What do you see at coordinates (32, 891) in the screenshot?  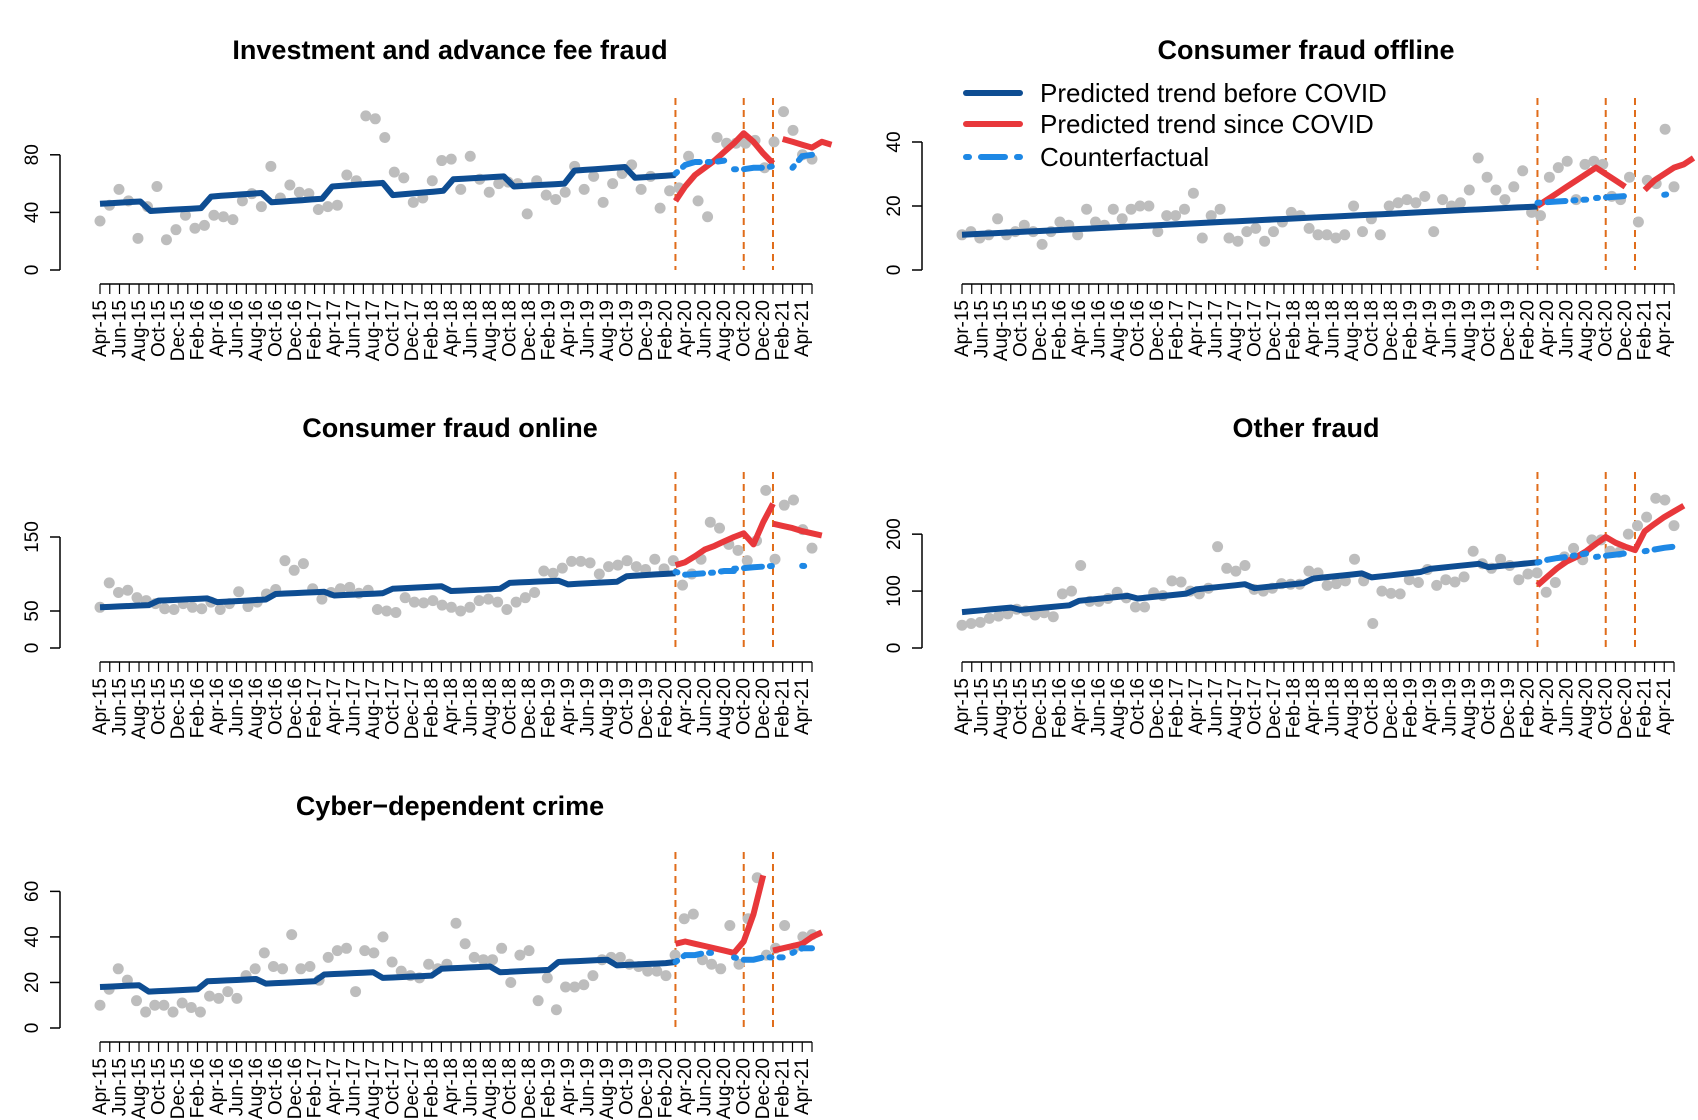 I see `y-tick-label: 60` at bounding box center [32, 891].